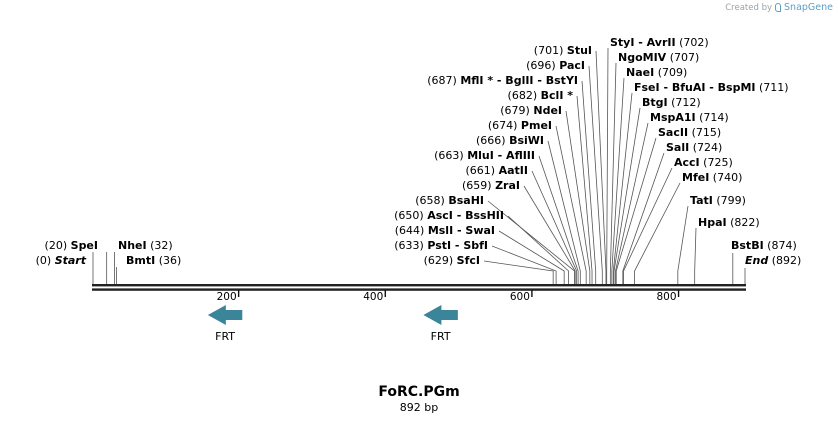 Image resolution: width=838 pixels, height=423 pixels. I want to click on enzyme-site-label: (20) SpeI, so click(71, 245).